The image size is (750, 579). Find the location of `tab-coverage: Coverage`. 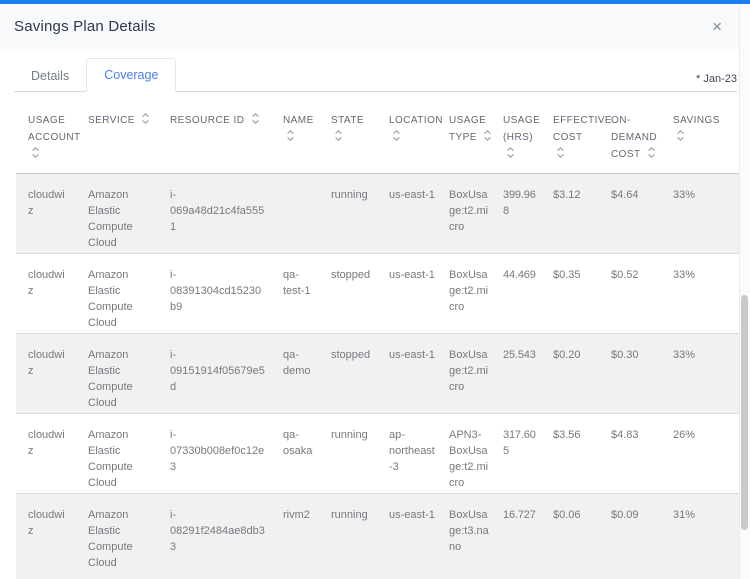

tab-coverage: Coverage is located at coordinates (131, 75).